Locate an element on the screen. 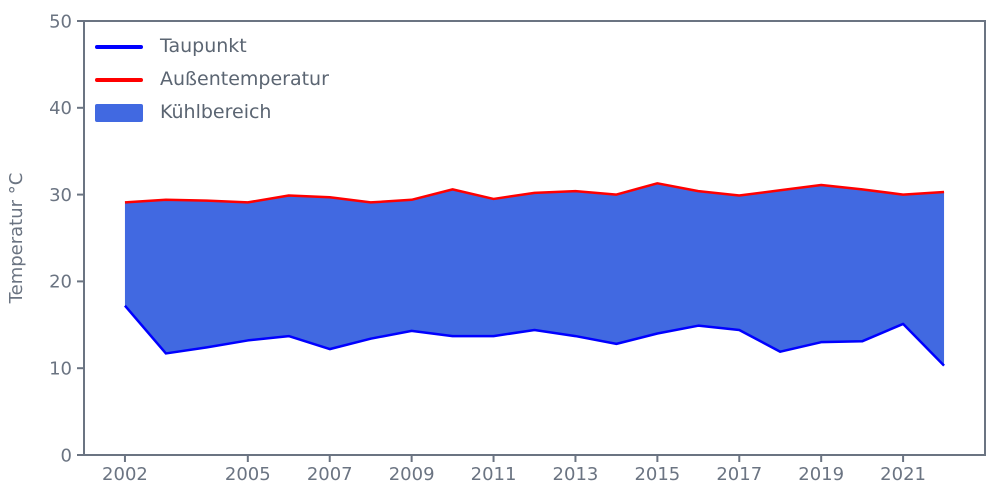 The image size is (1000, 500). x-tick-label: 2013 is located at coordinates (576, 474).